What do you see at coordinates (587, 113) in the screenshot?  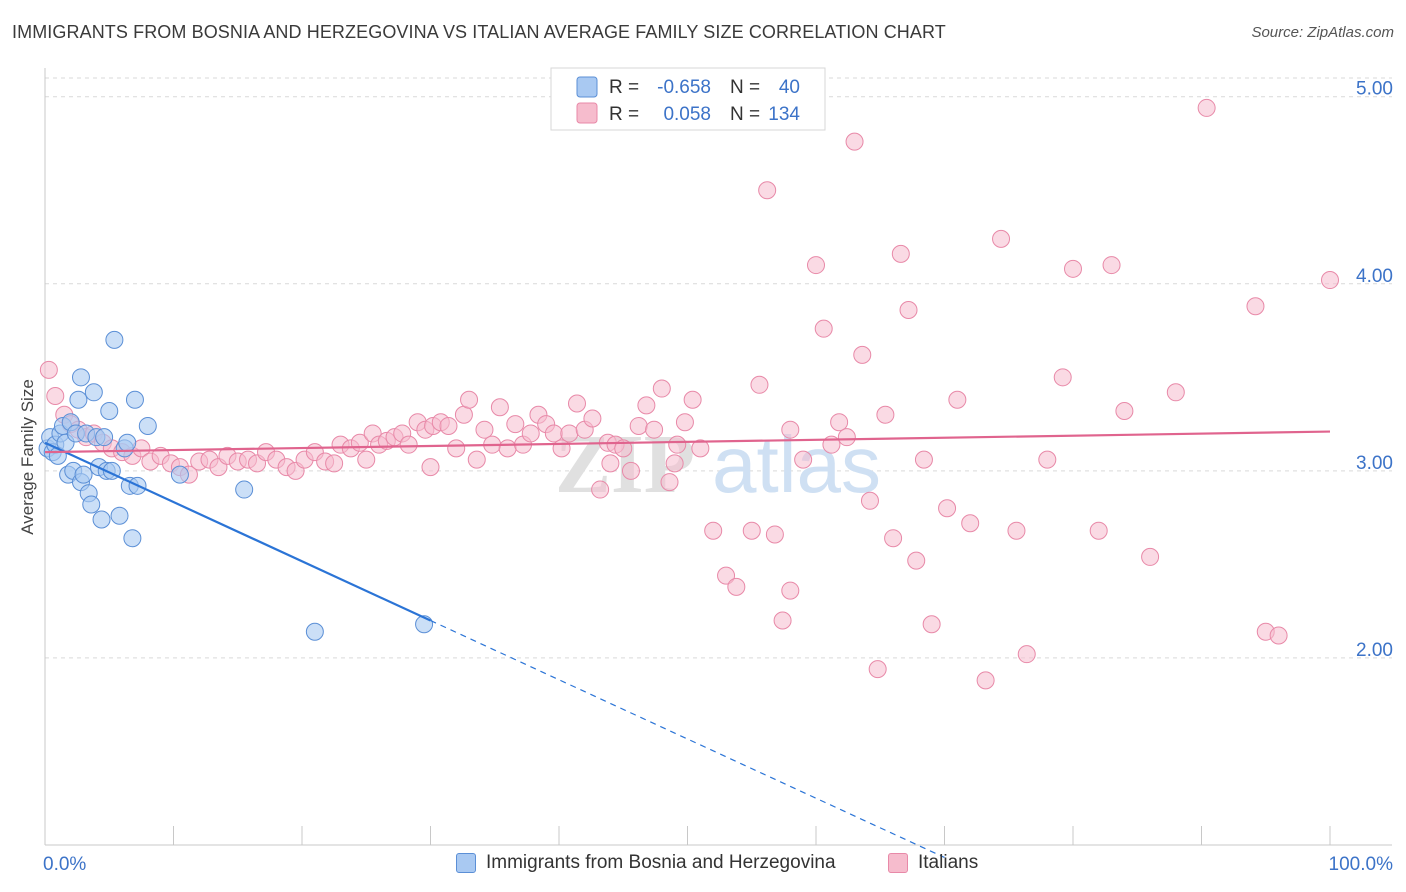 I see `legend-swatch-pink` at bounding box center [587, 113].